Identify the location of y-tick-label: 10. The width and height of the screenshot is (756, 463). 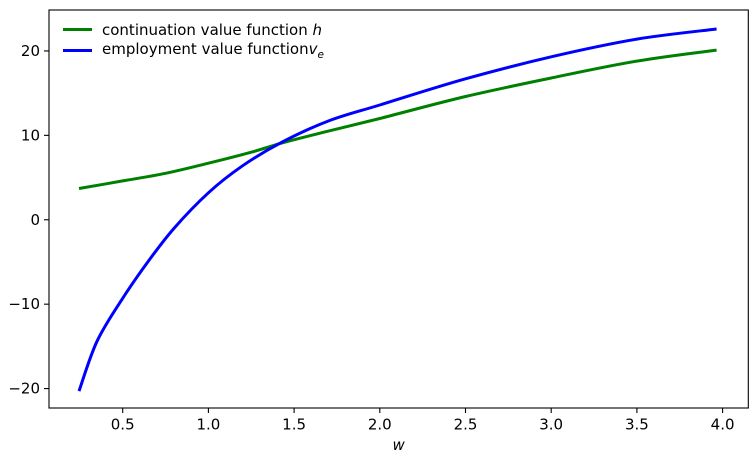
(30, 135).